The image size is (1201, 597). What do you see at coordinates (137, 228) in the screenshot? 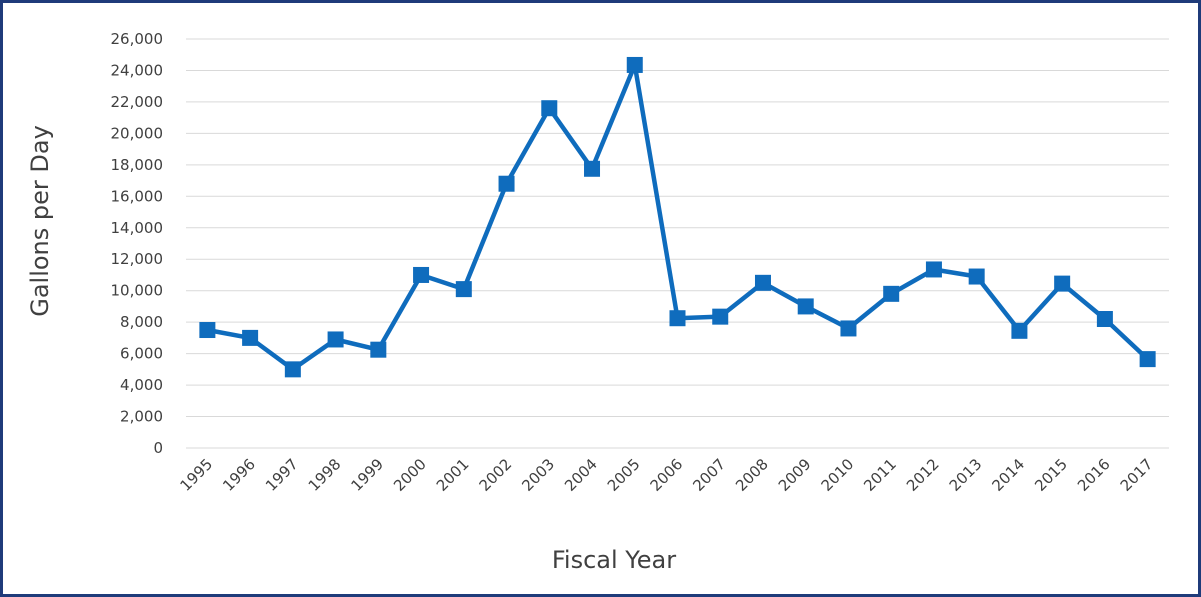
I see `y-tick-label: 14,000` at bounding box center [137, 228].